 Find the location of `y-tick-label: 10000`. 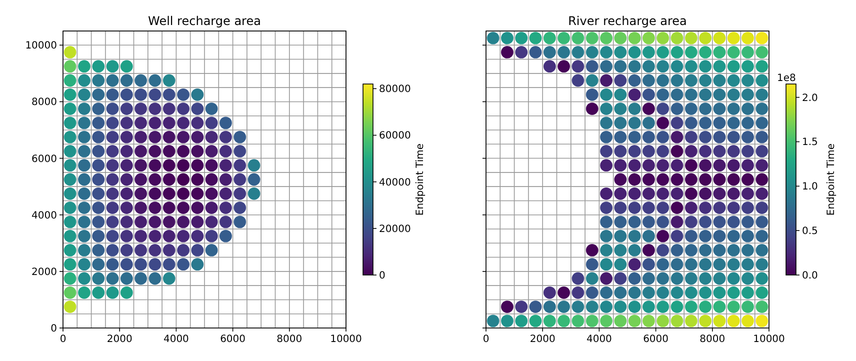

y-tick-label: 10000 is located at coordinates (41, 46).